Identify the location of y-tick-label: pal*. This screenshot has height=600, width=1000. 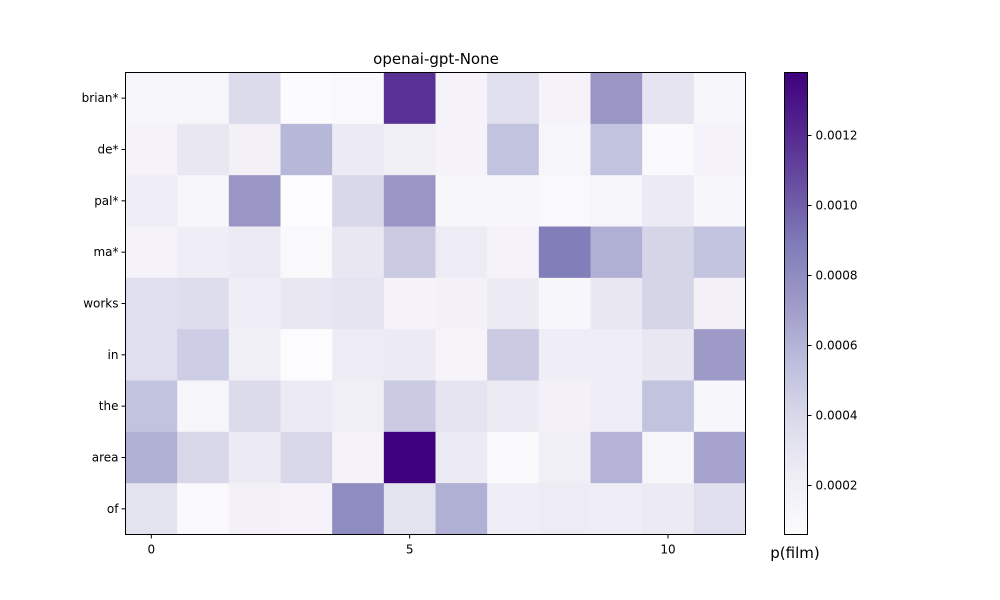
(106, 201).